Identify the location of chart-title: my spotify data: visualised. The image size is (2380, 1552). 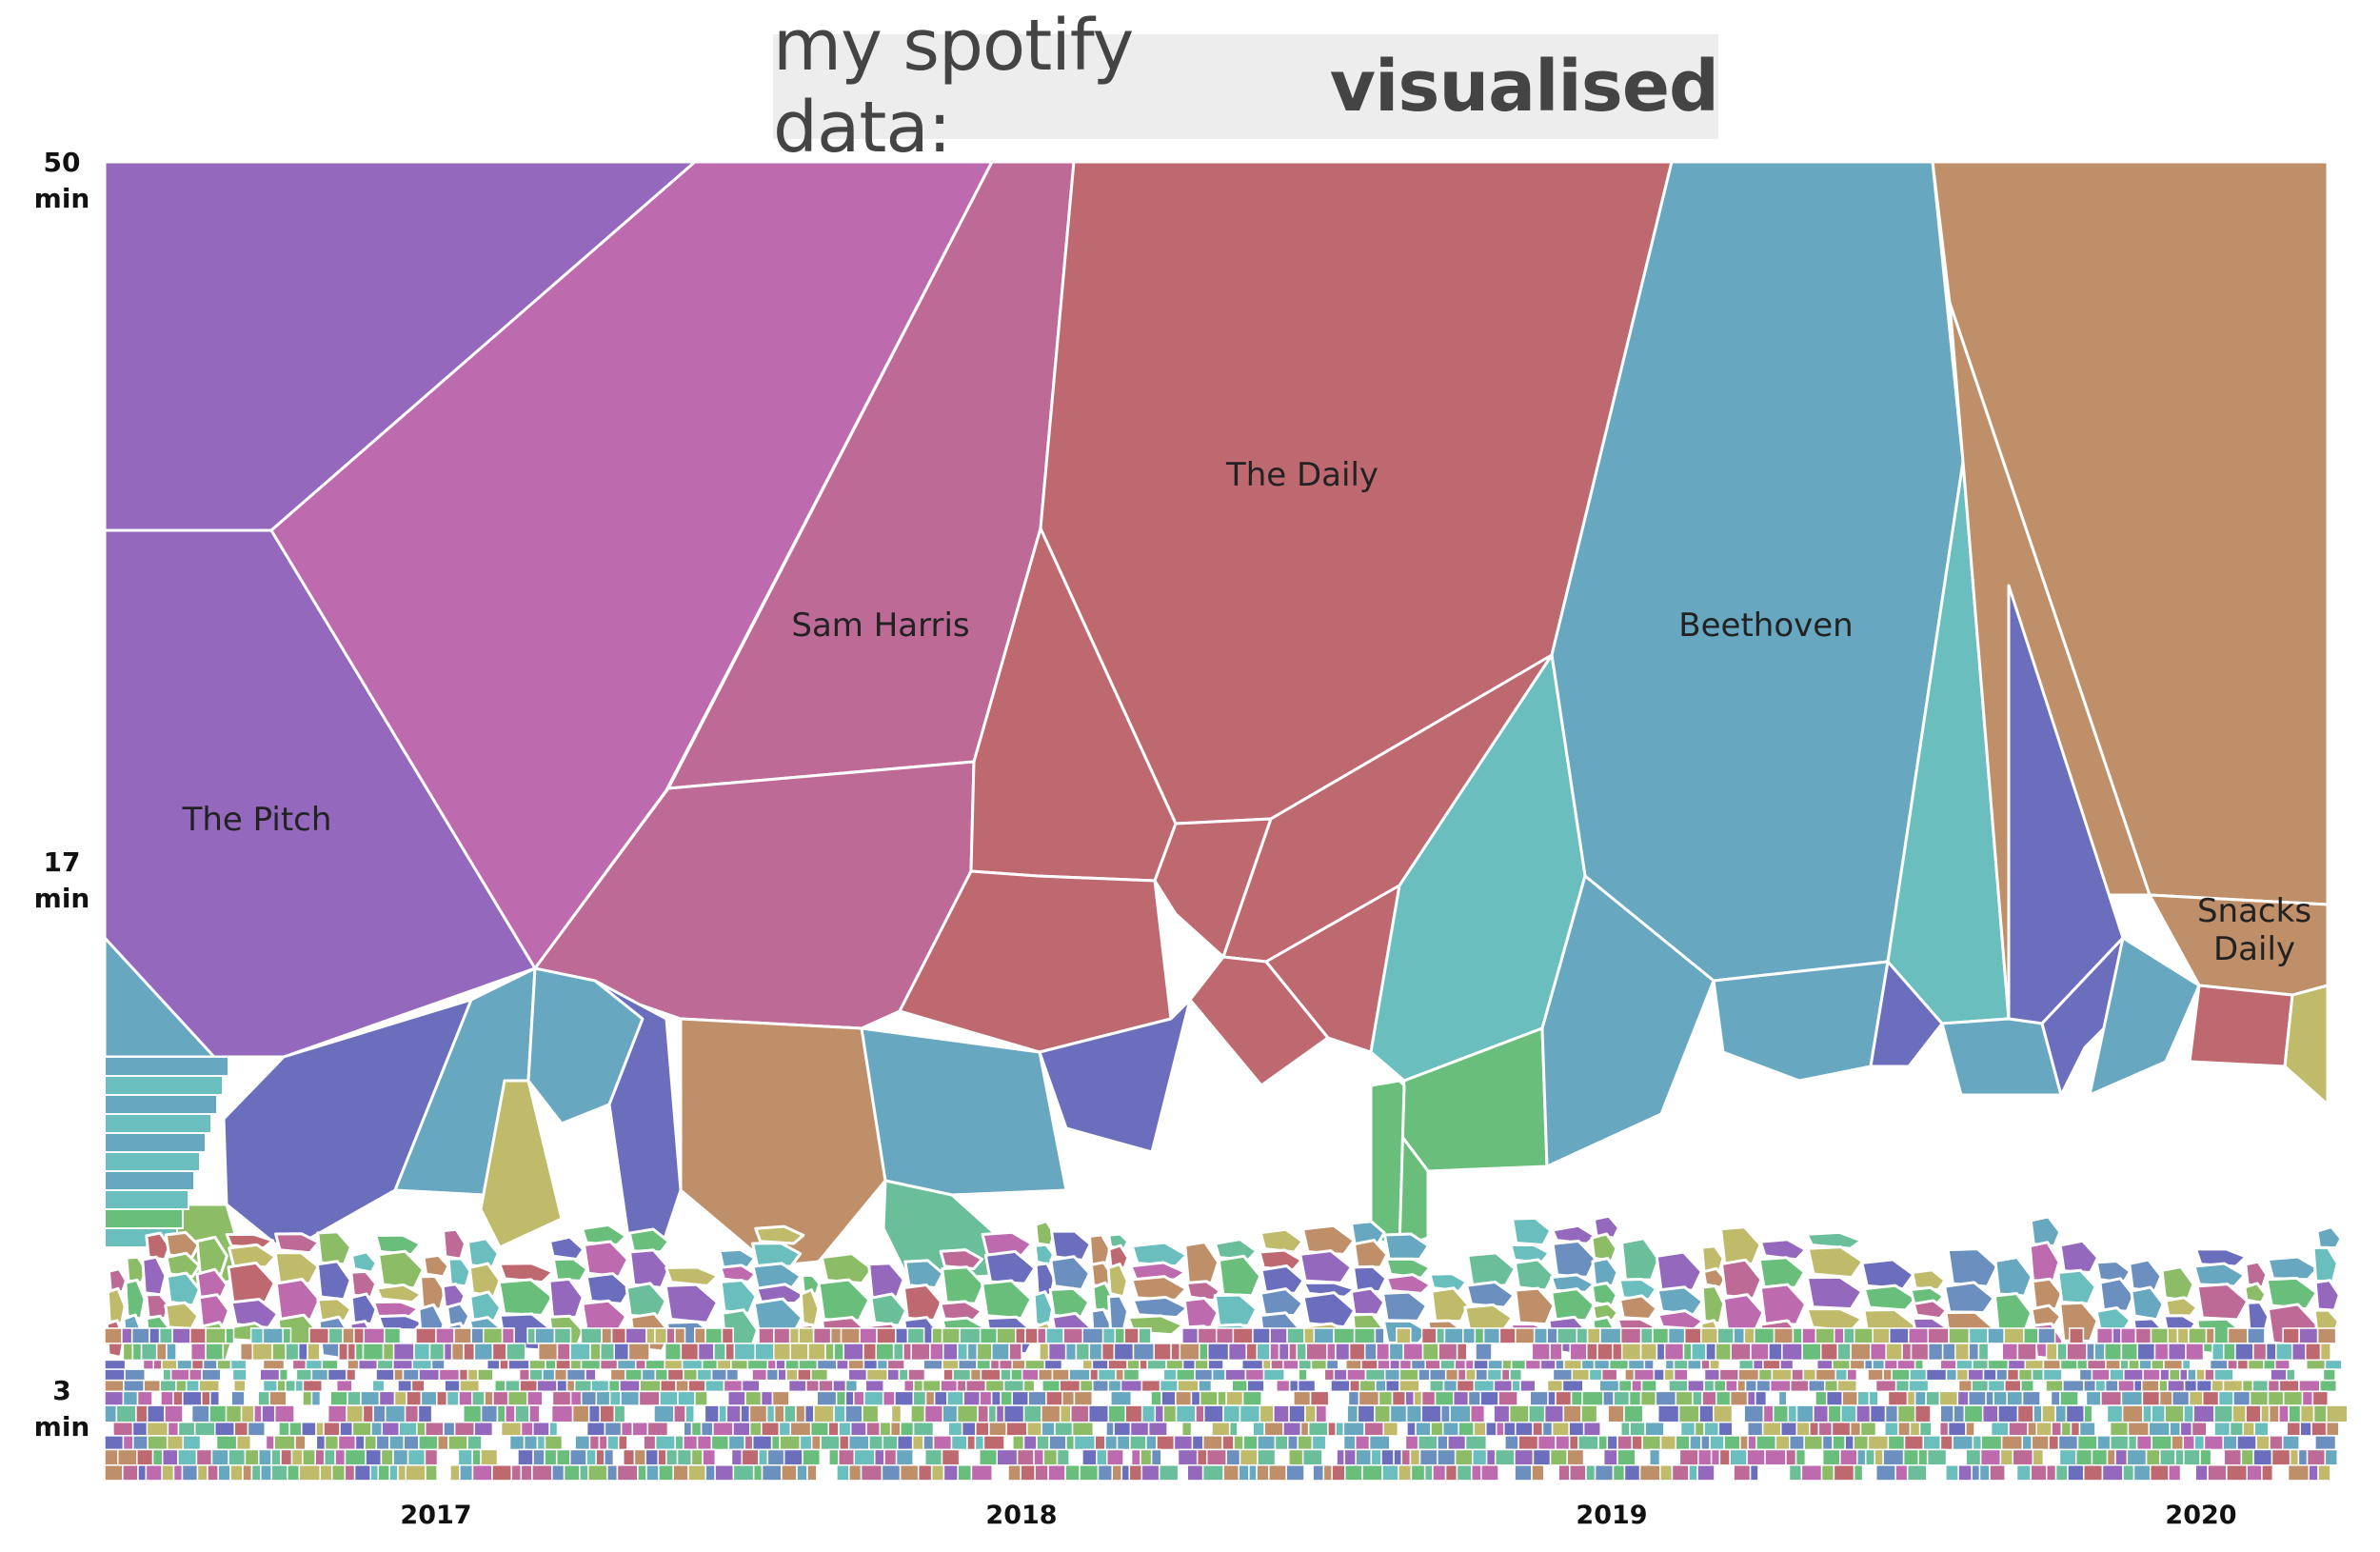
(1246, 87).